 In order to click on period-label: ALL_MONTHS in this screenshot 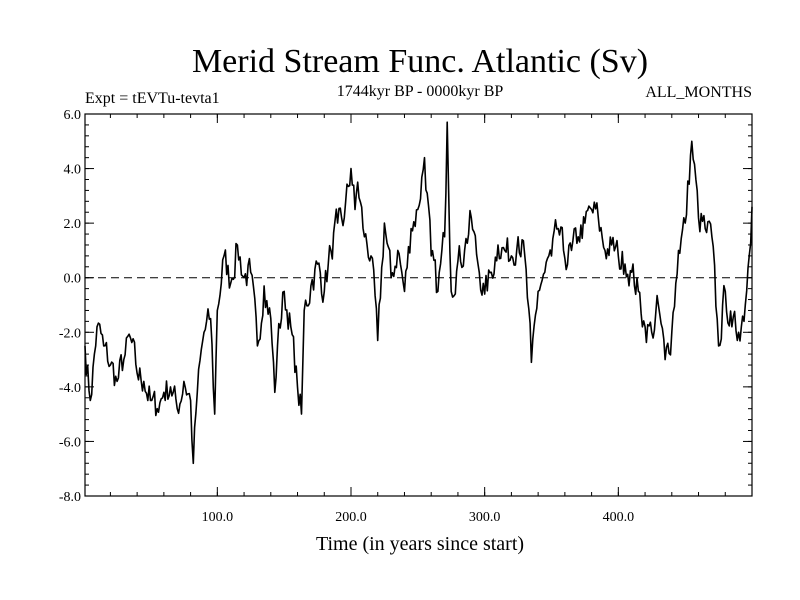, I will do `click(698, 92)`.